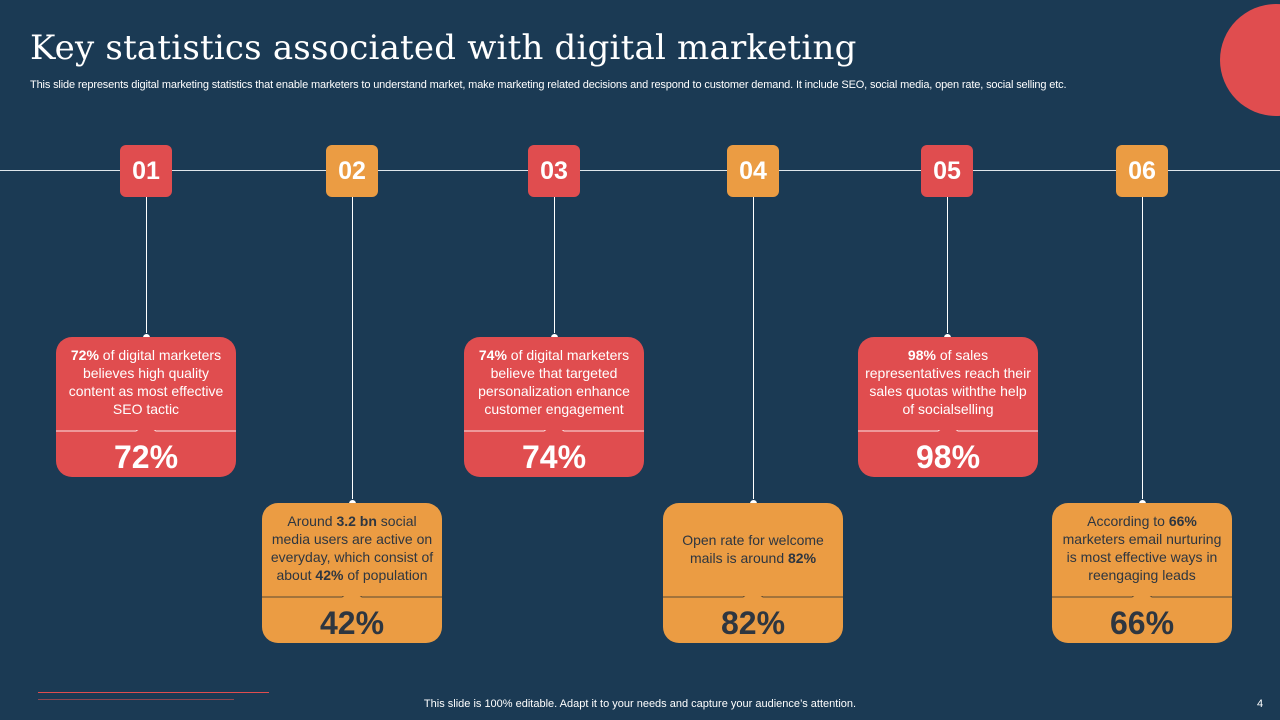  I want to click on step-badge-04: 04, so click(753, 171).